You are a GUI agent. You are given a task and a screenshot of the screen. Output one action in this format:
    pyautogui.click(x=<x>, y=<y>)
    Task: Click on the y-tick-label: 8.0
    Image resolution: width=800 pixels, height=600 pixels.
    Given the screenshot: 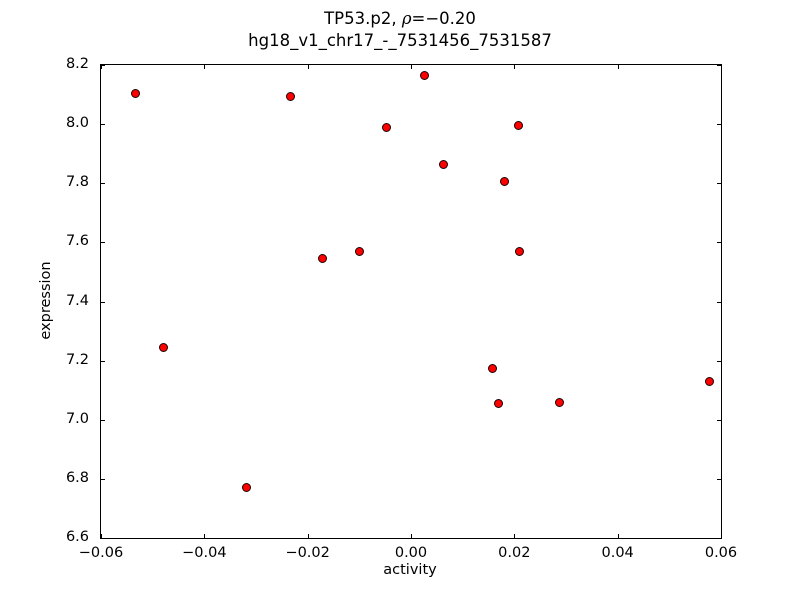 What is the action you would take?
    pyautogui.click(x=77, y=123)
    